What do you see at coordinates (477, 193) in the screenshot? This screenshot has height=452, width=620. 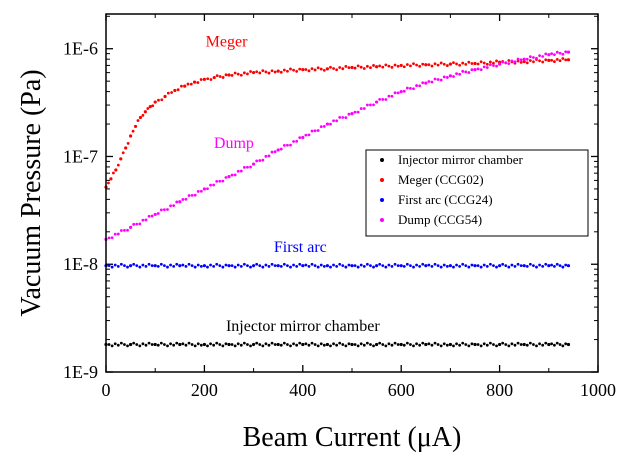 I see `legend-box` at bounding box center [477, 193].